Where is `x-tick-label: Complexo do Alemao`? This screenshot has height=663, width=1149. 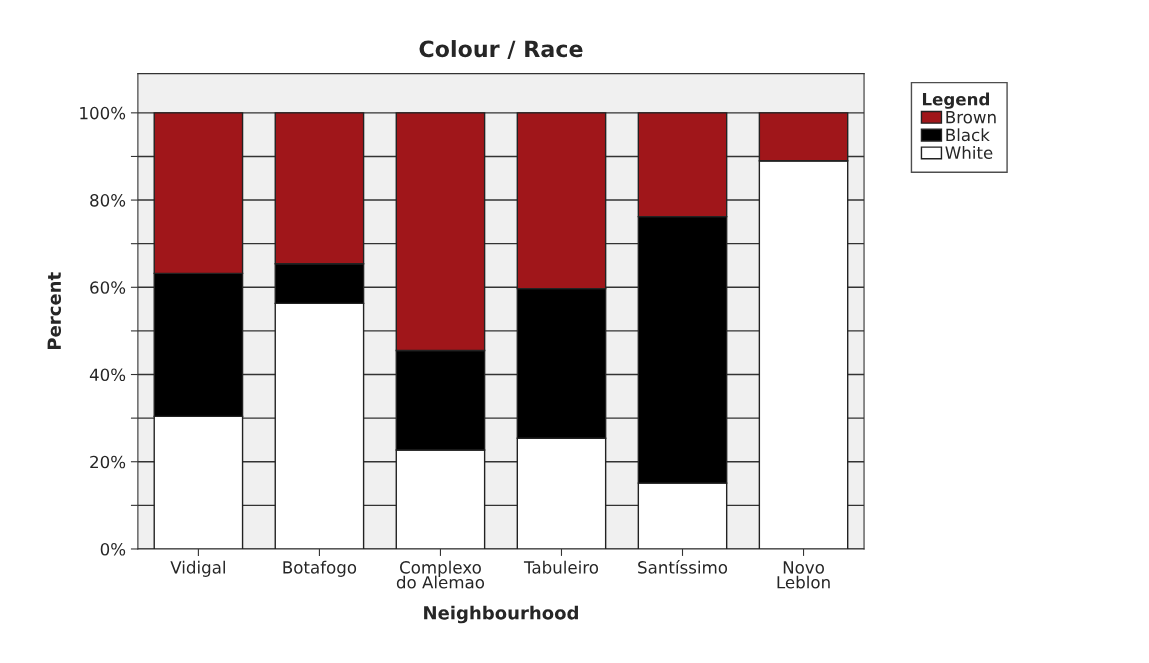 x-tick-label: Complexo do Alemao is located at coordinates (440, 574).